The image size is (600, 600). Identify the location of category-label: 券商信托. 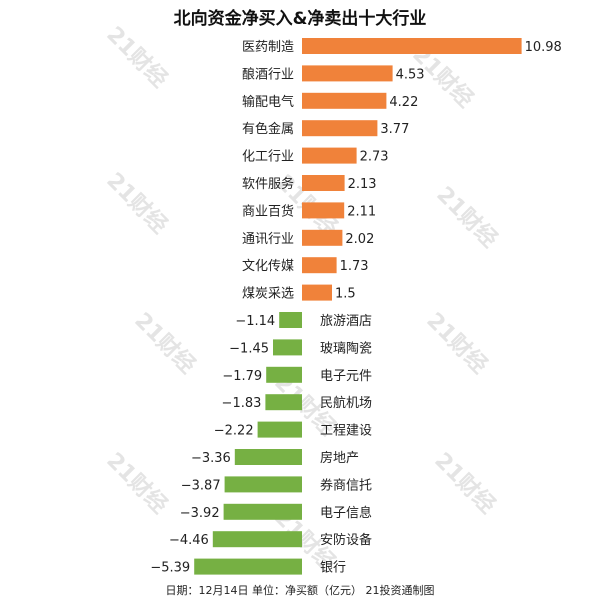
(346, 485).